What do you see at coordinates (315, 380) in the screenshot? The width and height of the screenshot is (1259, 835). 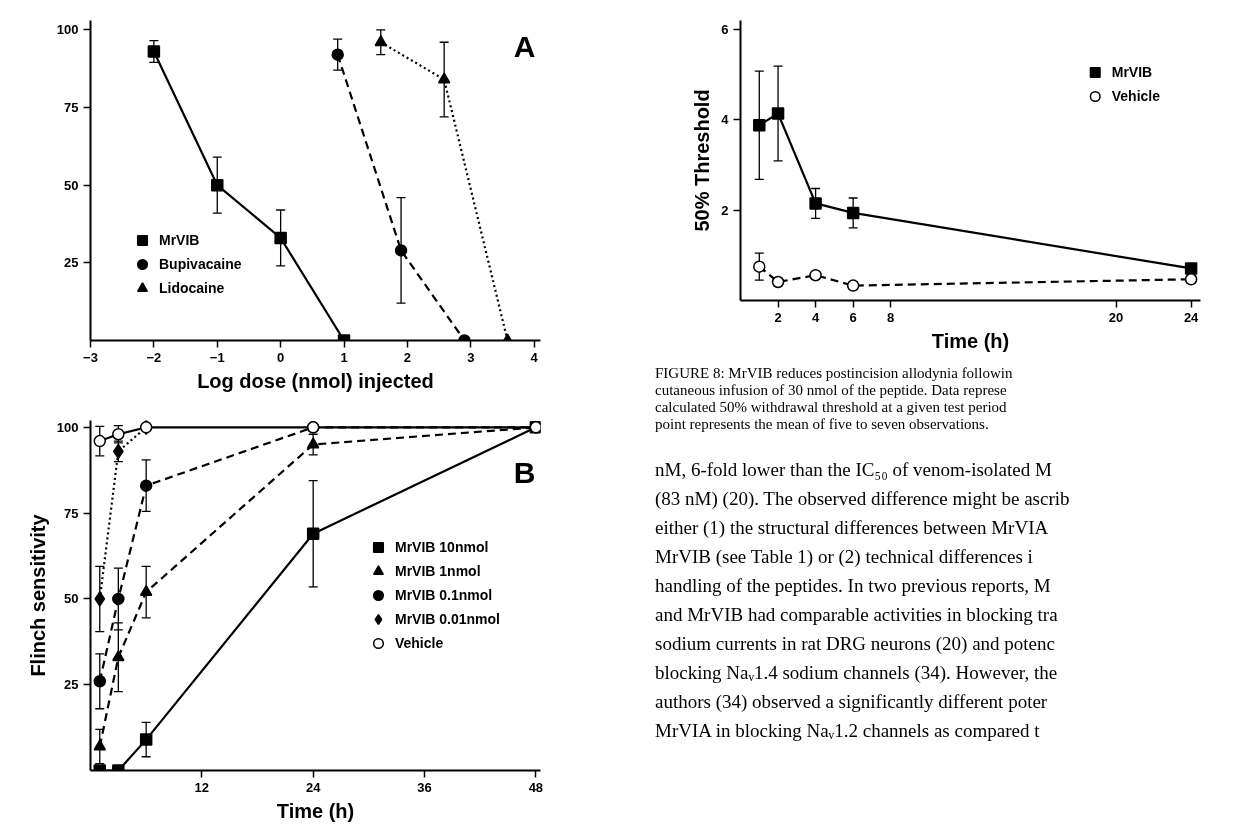 I see `x-axis-title: Log dose (nmol) injected` at bounding box center [315, 380].